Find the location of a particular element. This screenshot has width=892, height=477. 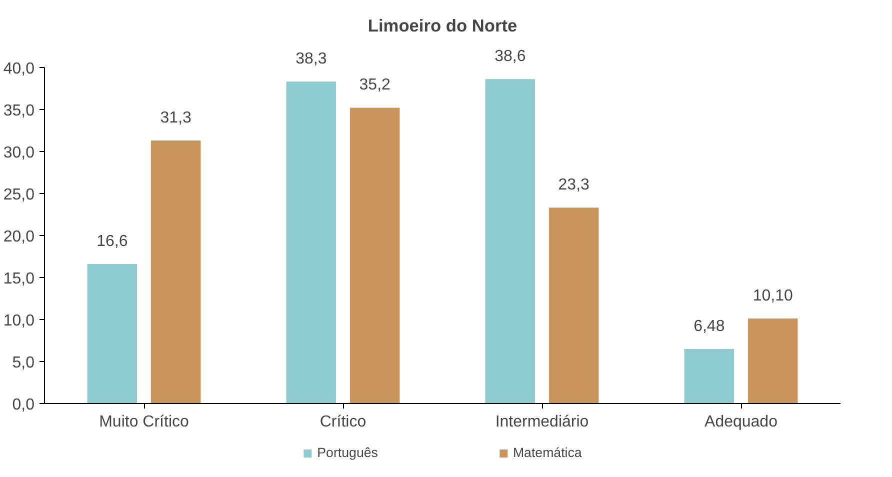

data-label: 16,6 is located at coordinates (112, 241).